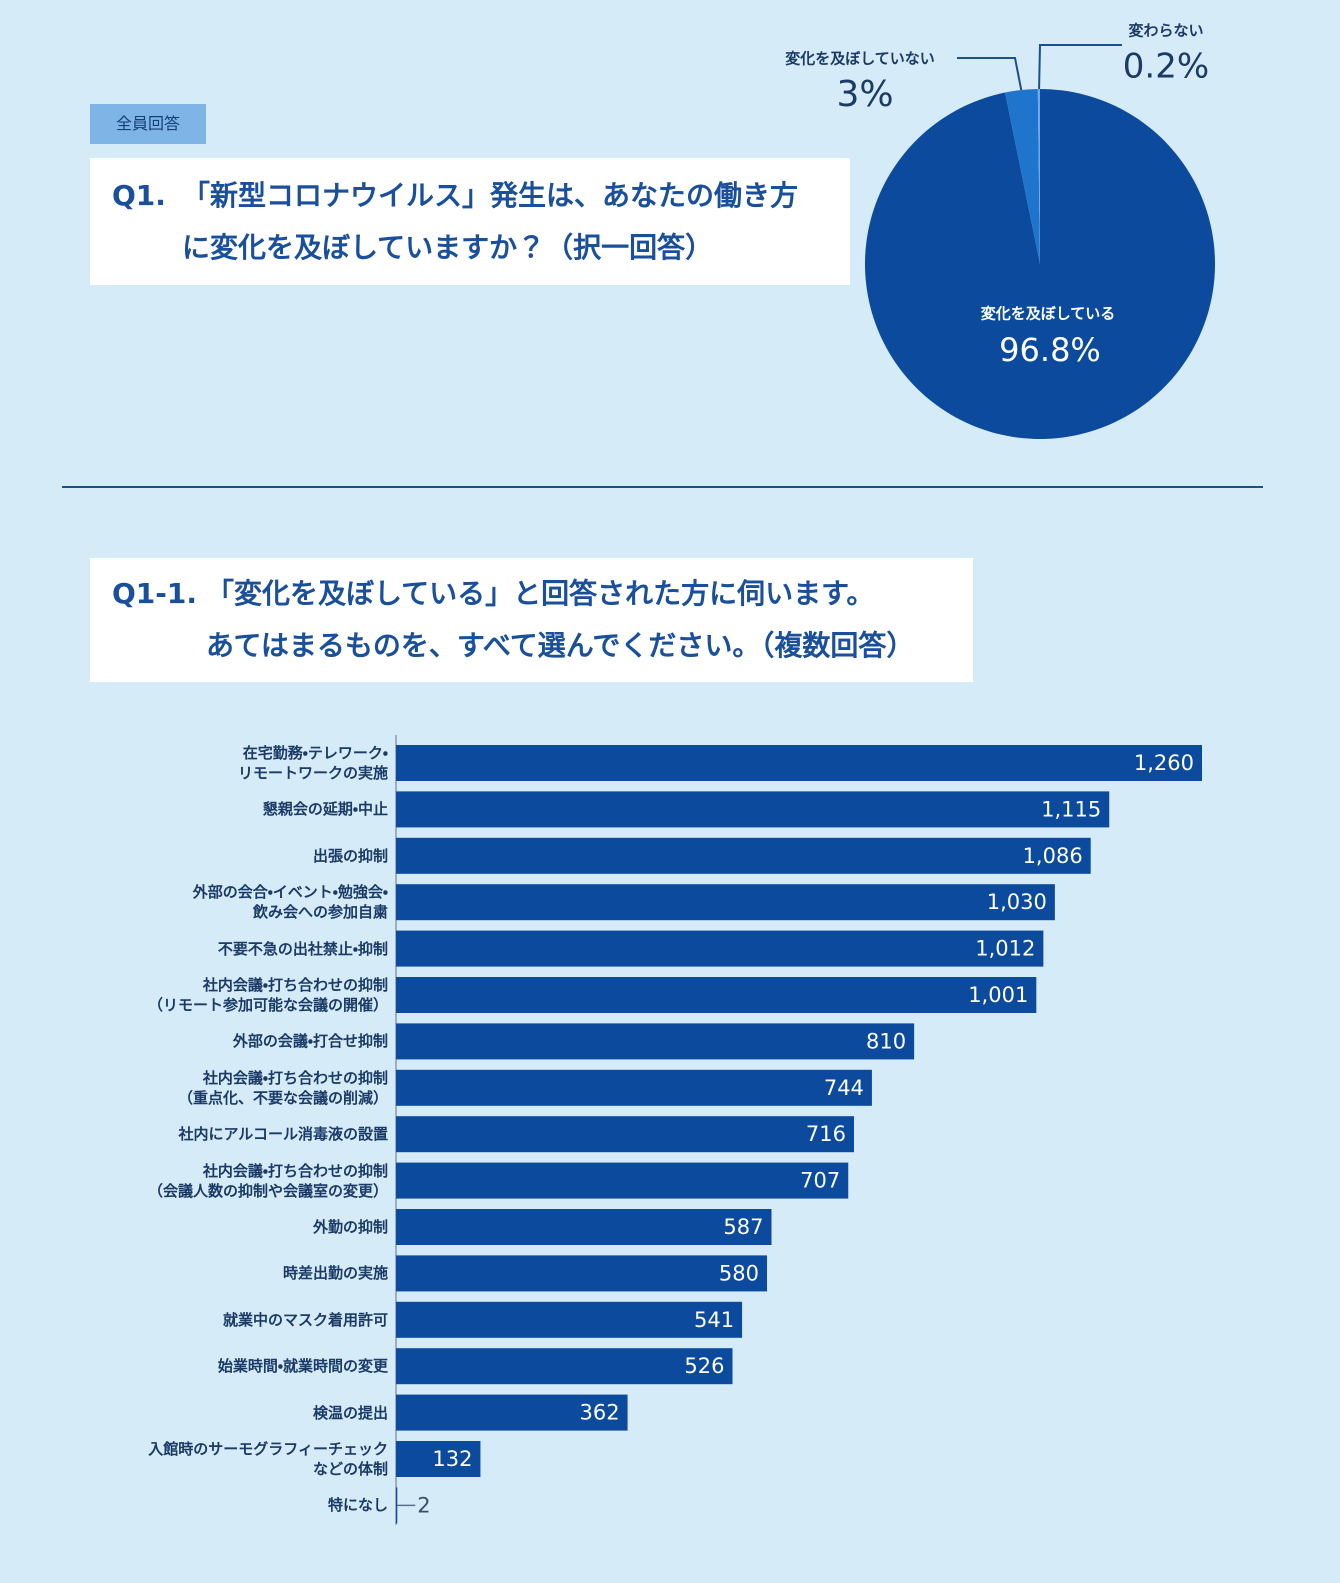  I want to click on question-number: Q1-1., so click(155, 593).